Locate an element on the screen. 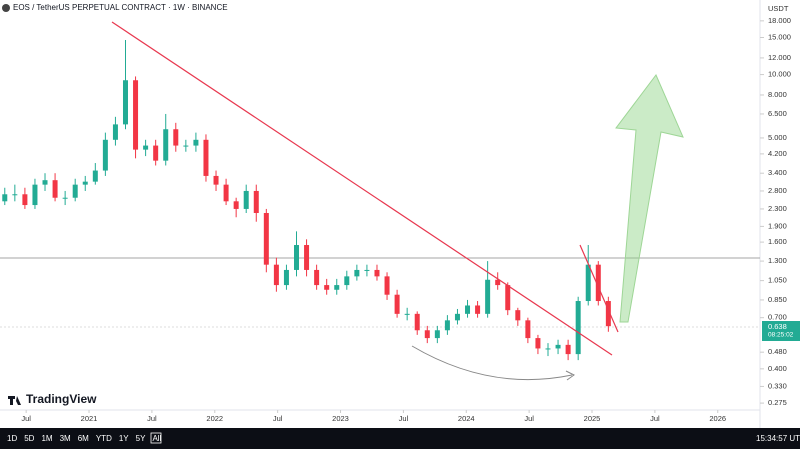 The height and width of the screenshot is (449, 800). symbol-icon is located at coordinates (6, 8).